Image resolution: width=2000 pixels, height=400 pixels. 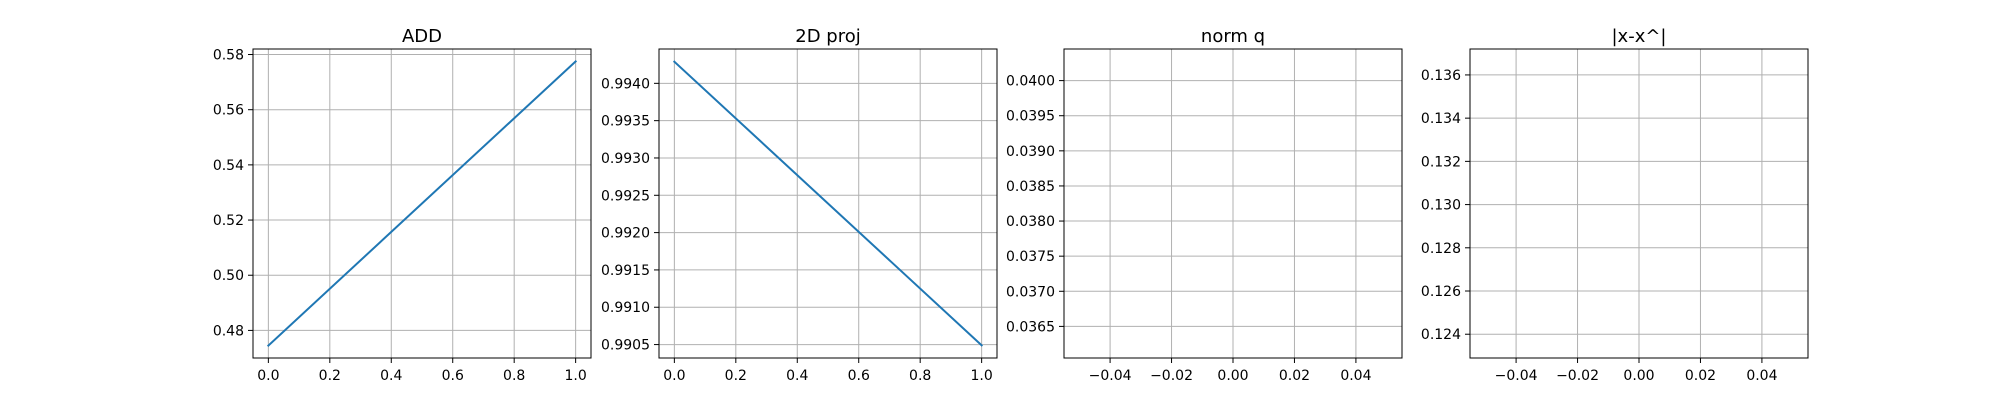 I want to click on y-tick-label: 0.134, so click(x=1441, y=119).